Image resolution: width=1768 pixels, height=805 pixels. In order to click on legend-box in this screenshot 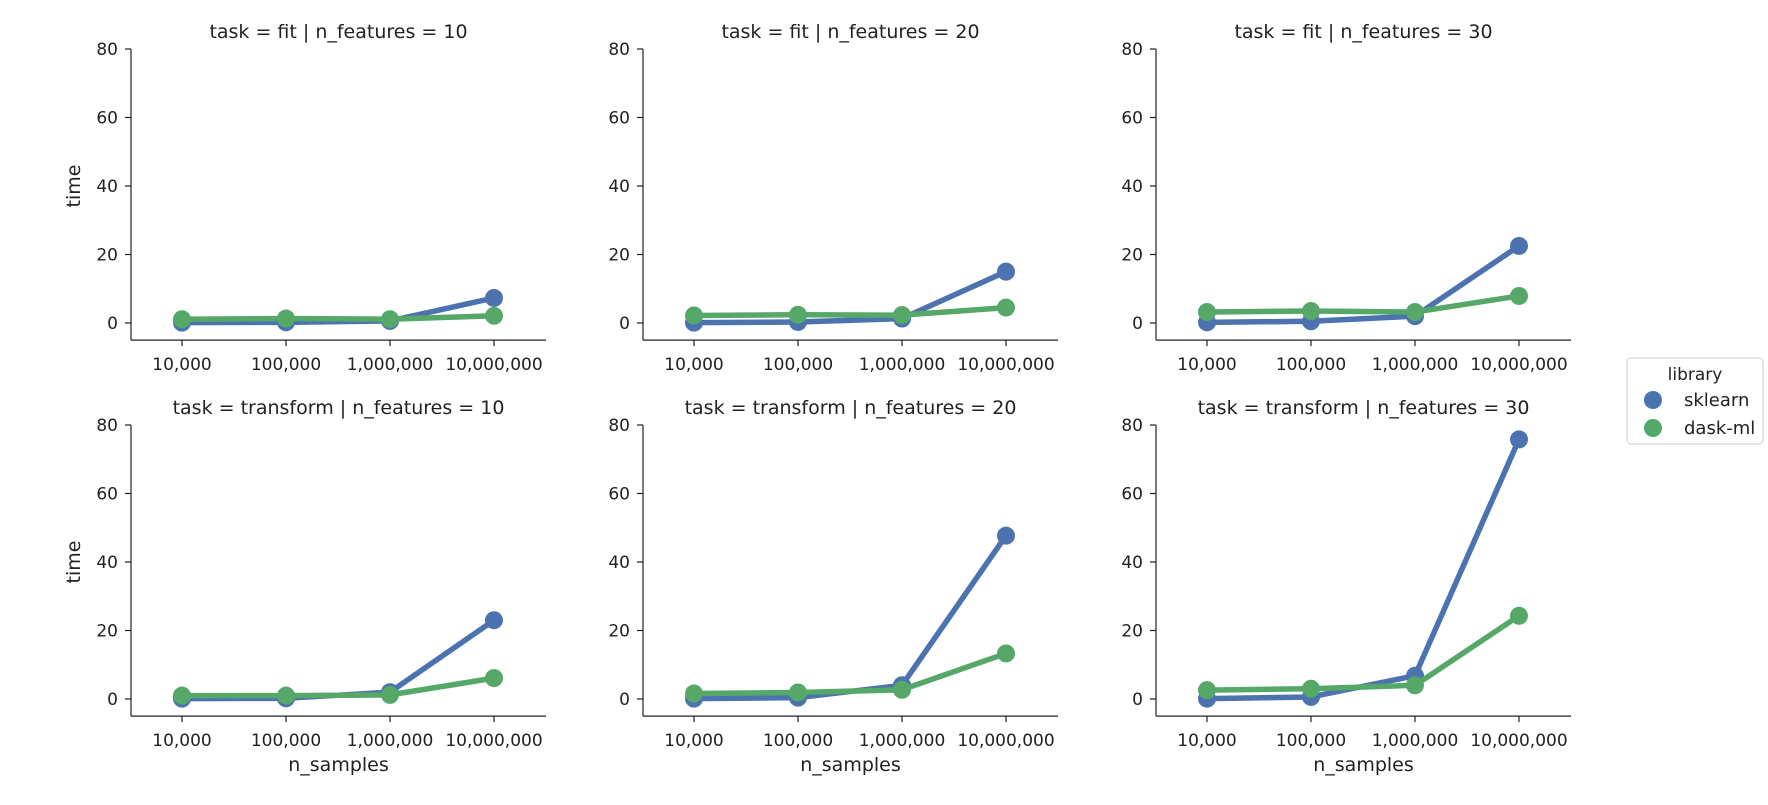, I will do `click(1695, 401)`.